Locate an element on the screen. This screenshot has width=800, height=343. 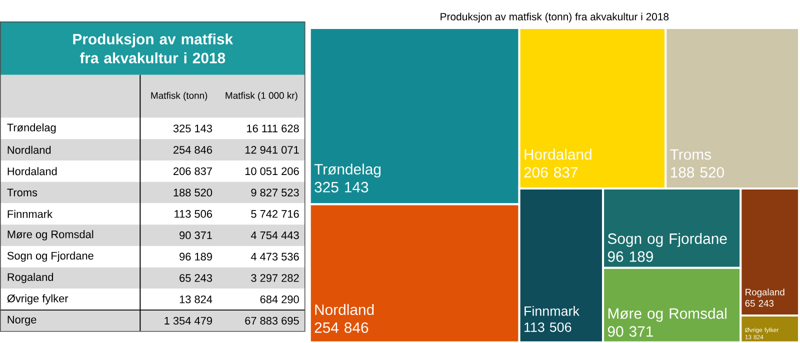
text: Produksjon av matfisk (tonn) fra akvakultur i 2018 is located at coordinates (554, 17).